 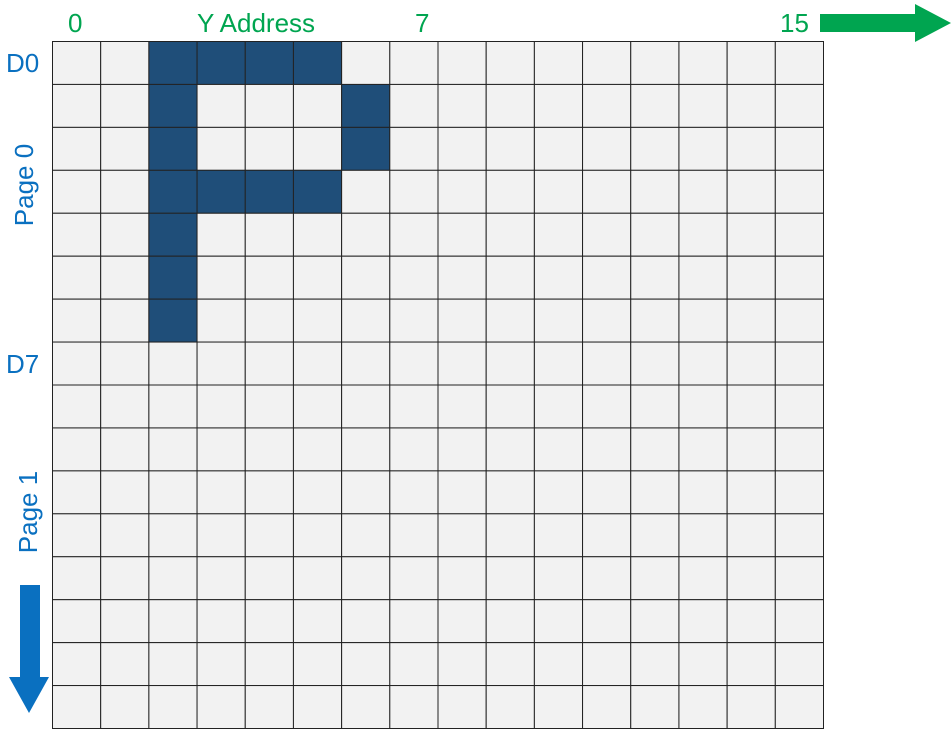 What do you see at coordinates (885, 23) in the screenshot?
I see `right-arrow-icon` at bounding box center [885, 23].